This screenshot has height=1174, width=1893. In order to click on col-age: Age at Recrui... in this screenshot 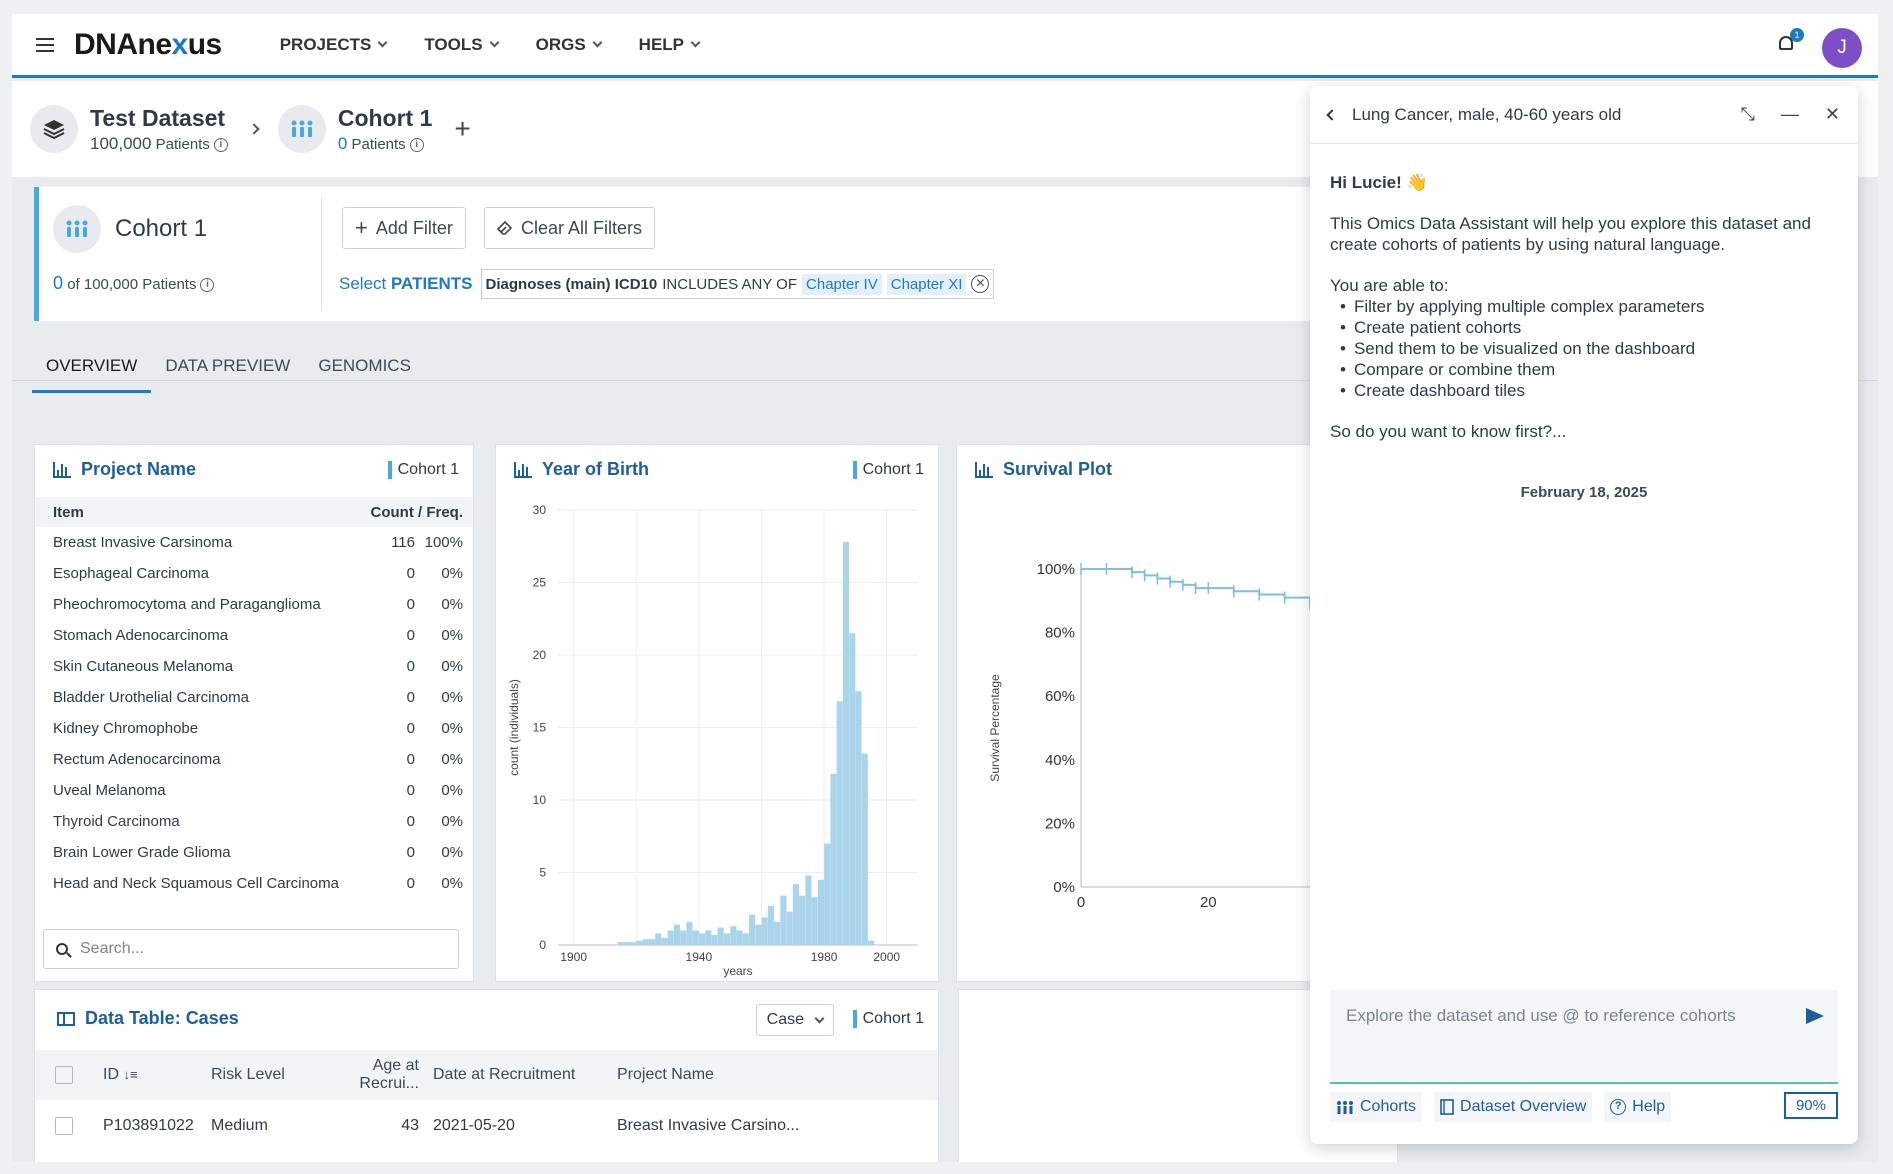, I will do `click(389, 1074)`.